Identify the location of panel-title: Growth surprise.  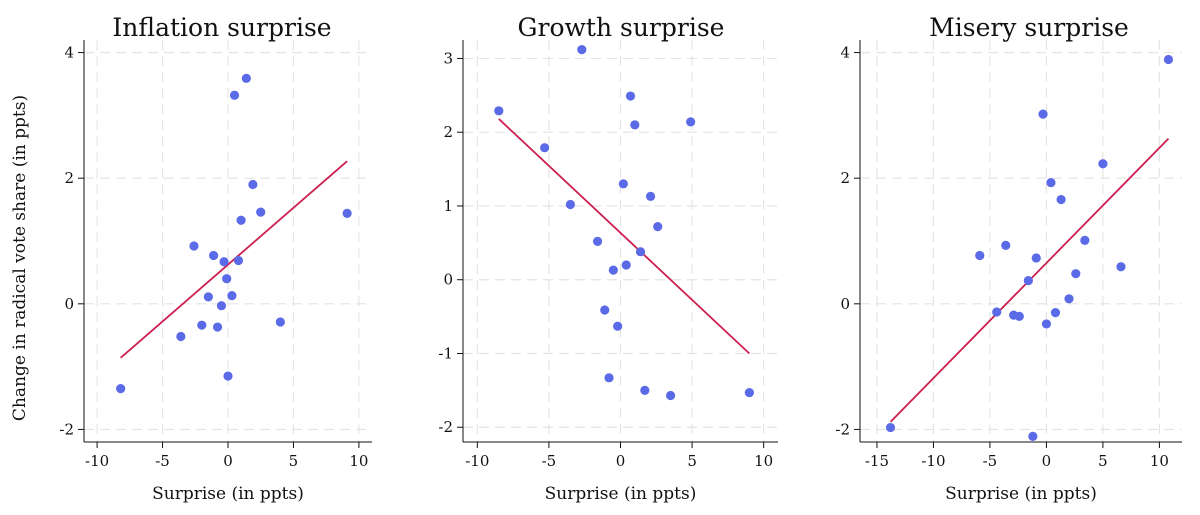
(621, 27).